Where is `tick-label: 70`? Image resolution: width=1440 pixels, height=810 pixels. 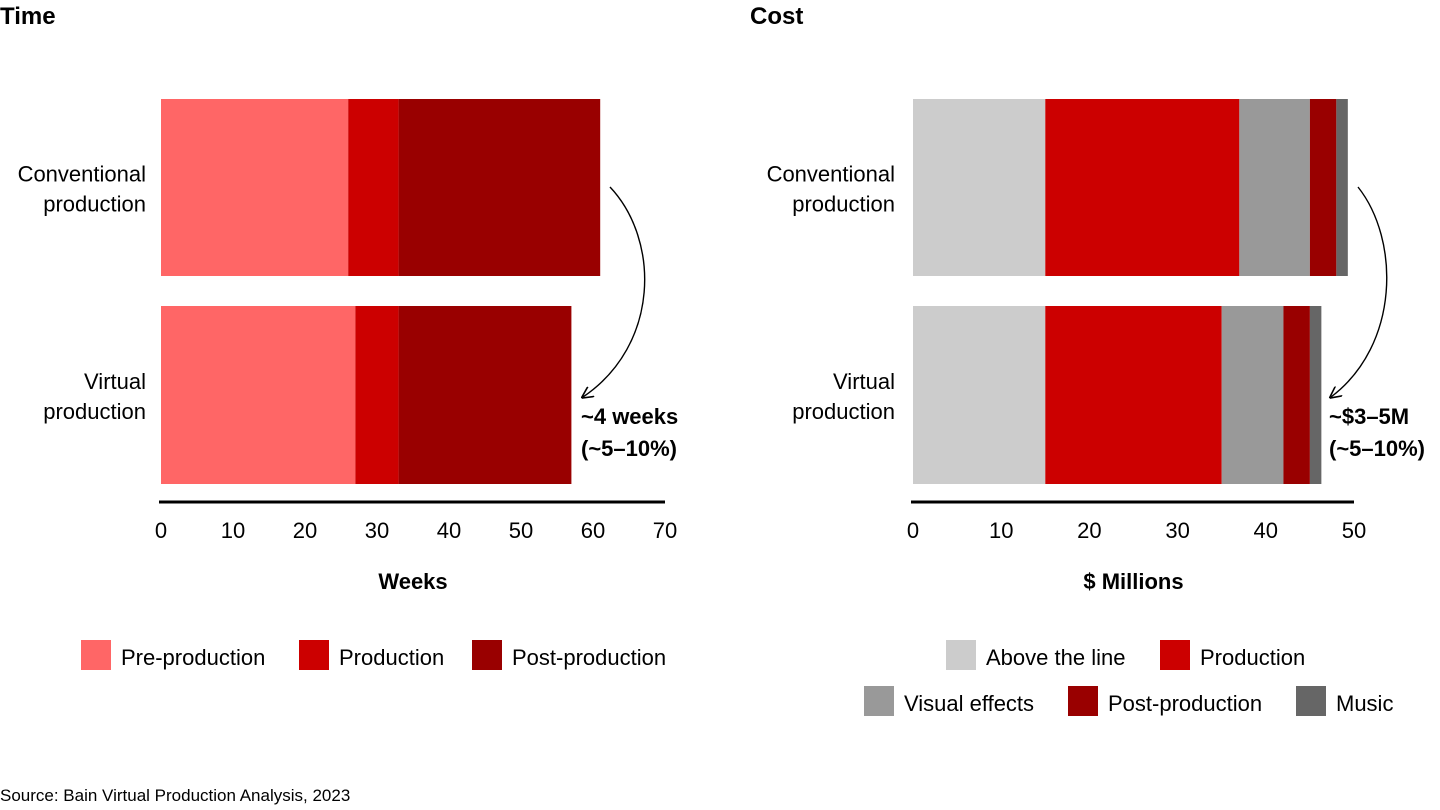
tick-label: 70 is located at coordinates (665, 530).